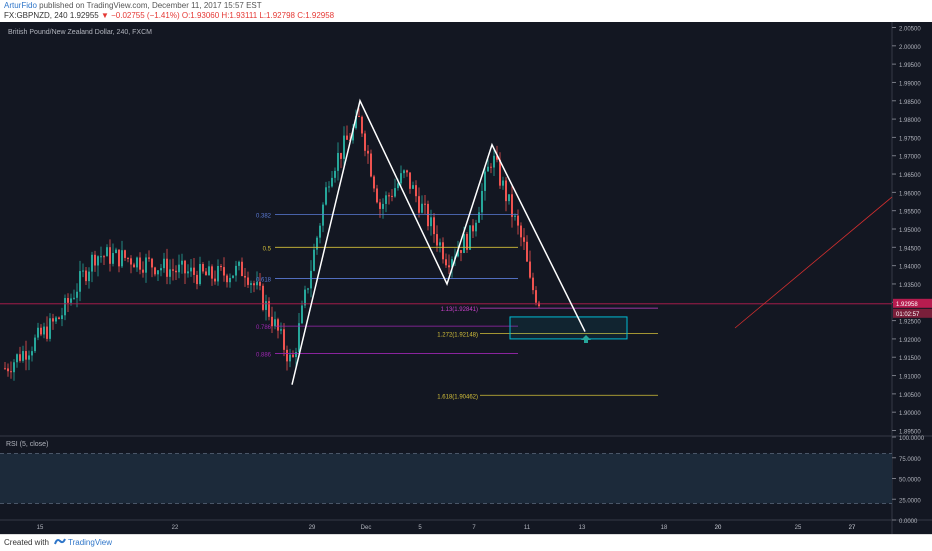  I want to click on time-tick-label: 15, so click(40, 528).